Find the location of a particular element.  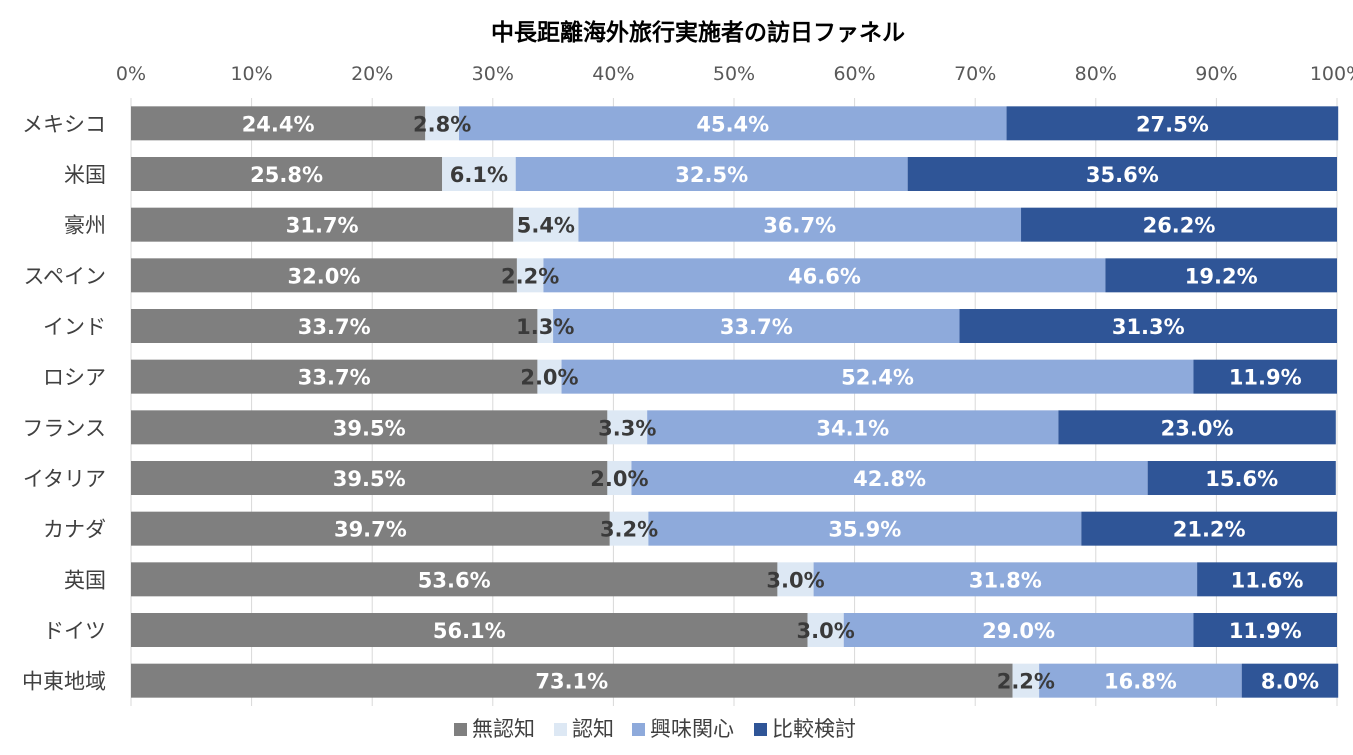

x-tick-label: 90% is located at coordinates (1216, 74).